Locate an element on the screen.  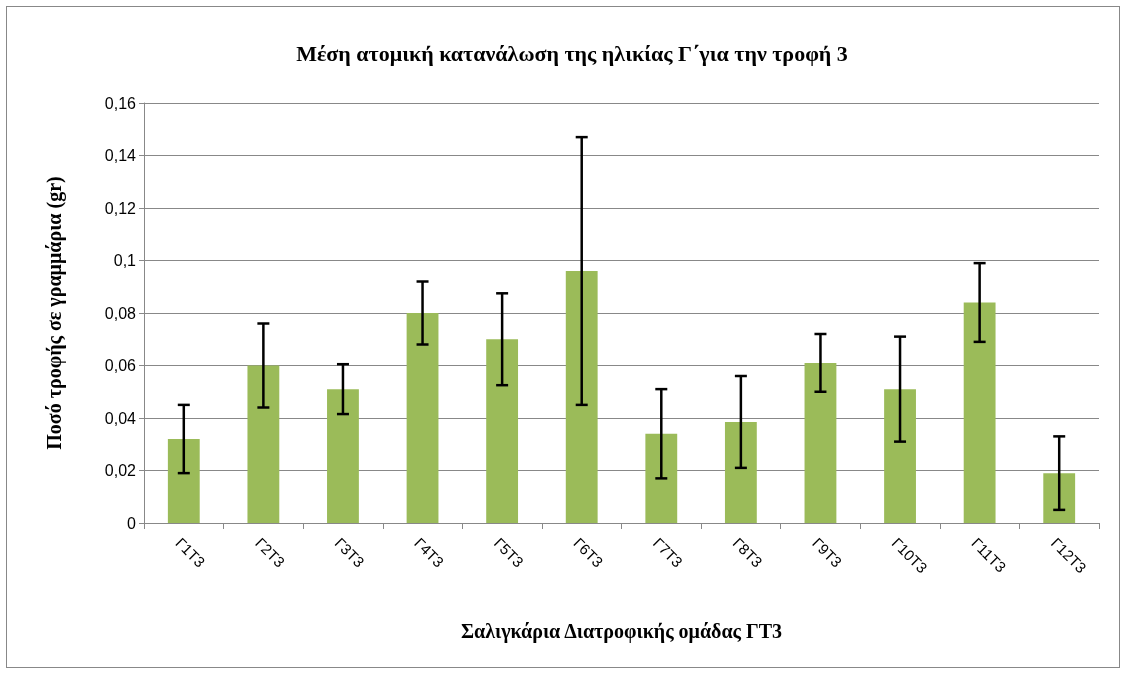
y-tick-label: 0,1 is located at coordinates (125, 260).